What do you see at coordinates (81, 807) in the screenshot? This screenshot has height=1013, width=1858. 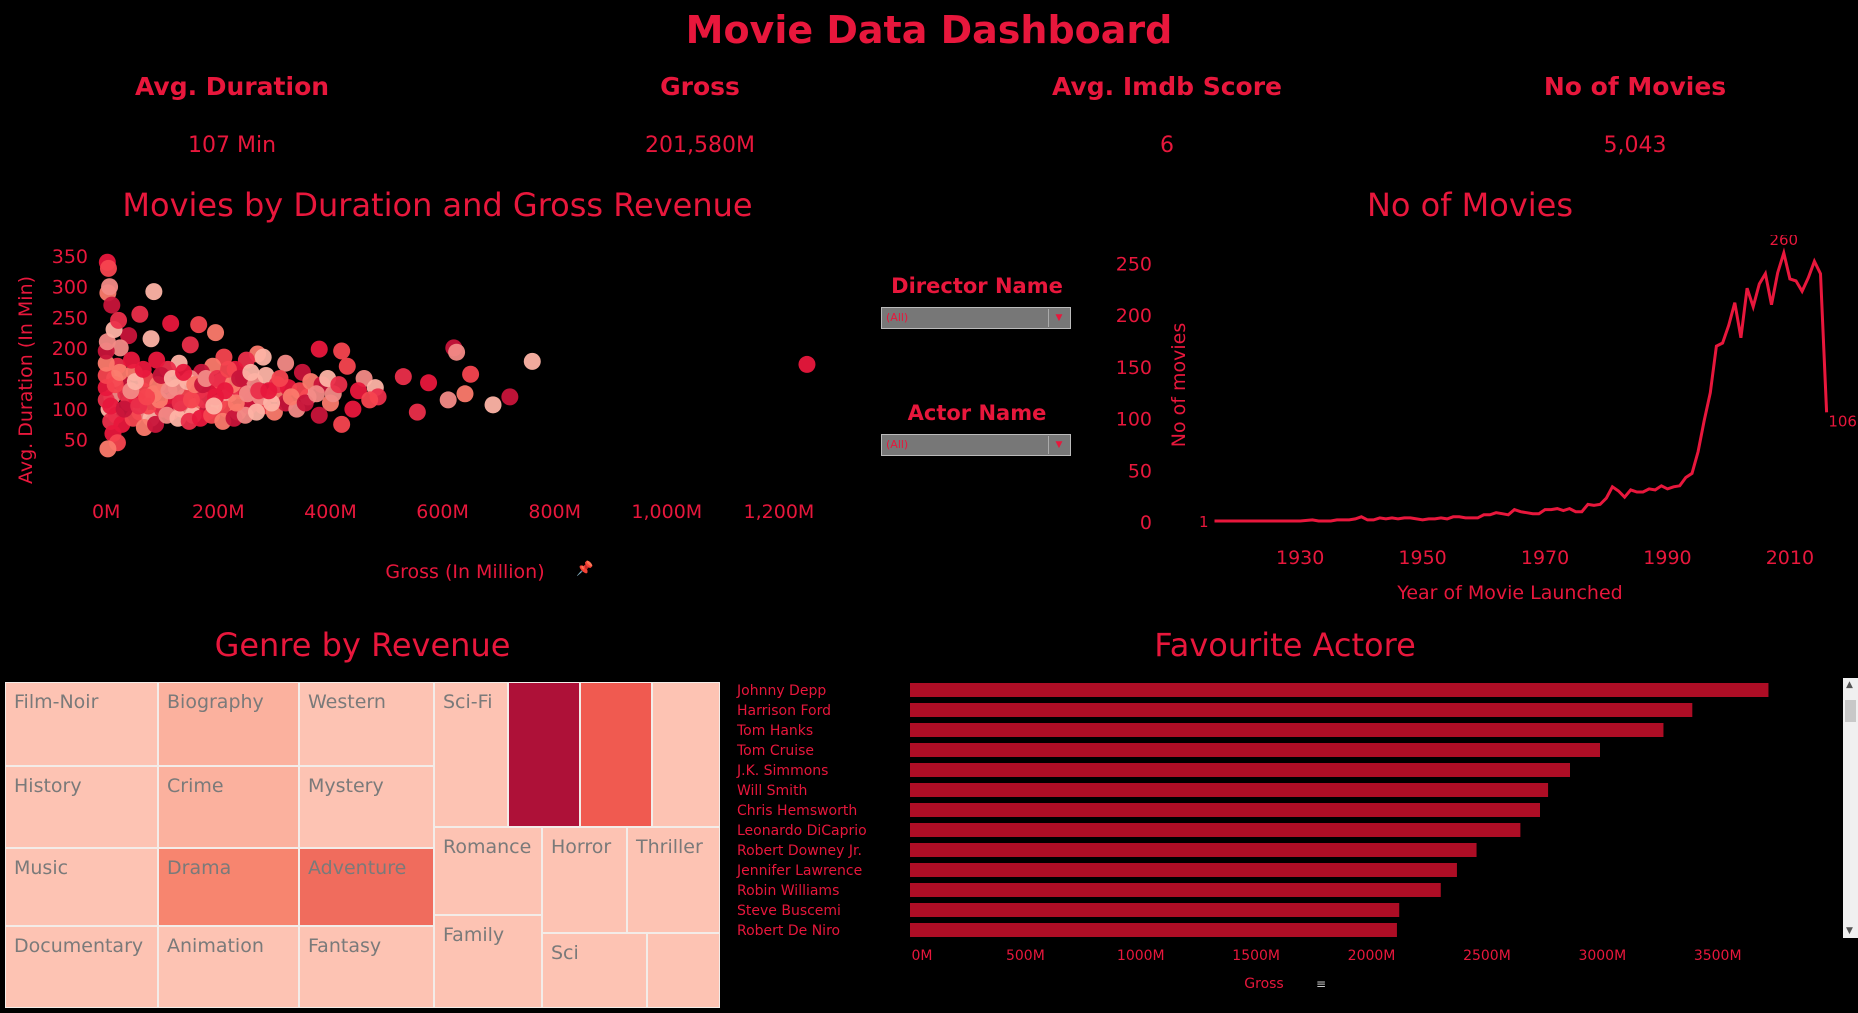 I see `treemap-cell: History` at bounding box center [81, 807].